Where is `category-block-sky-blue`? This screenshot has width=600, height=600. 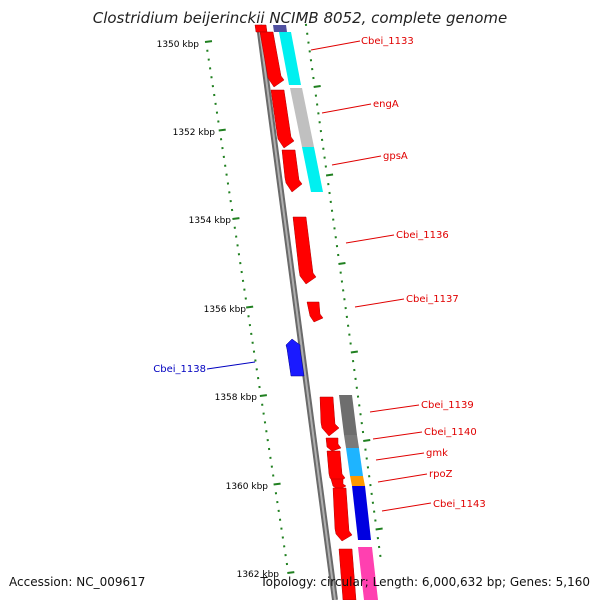 category-block-sky-blue is located at coordinates (354, 462).